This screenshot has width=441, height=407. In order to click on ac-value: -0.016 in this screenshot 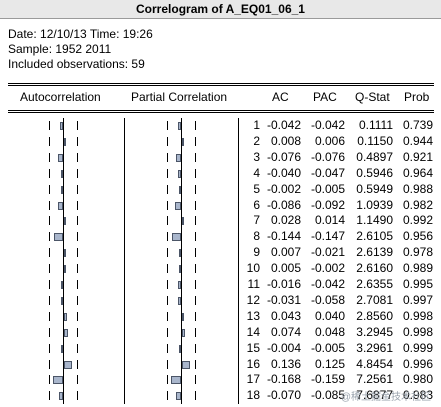, I will do `click(281, 285)`.